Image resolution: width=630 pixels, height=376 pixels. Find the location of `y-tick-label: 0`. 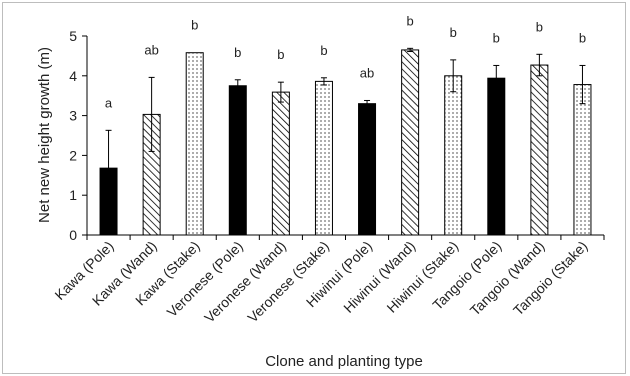

y-tick-label: 0 is located at coordinates (73, 235).